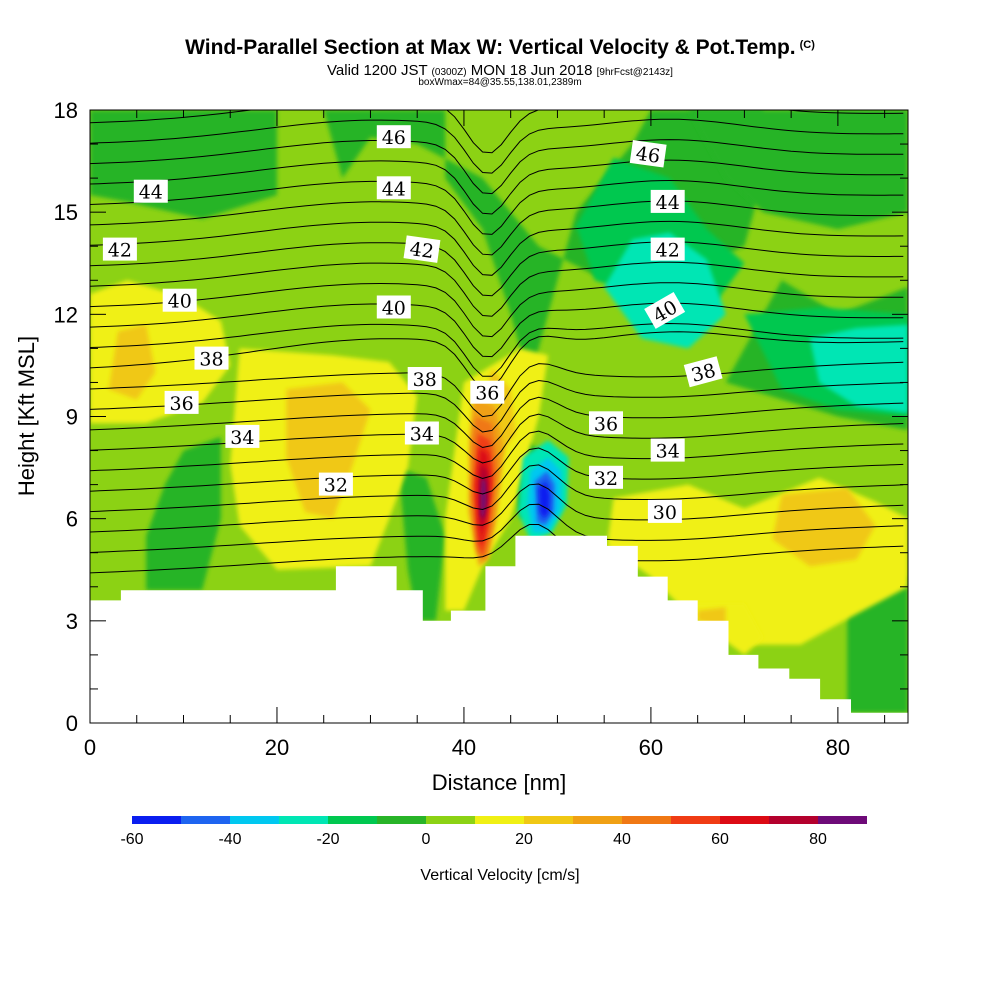  What do you see at coordinates (807, 45) in the screenshot?
I see `copyright-mark: (C)` at bounding box center [807, 45].